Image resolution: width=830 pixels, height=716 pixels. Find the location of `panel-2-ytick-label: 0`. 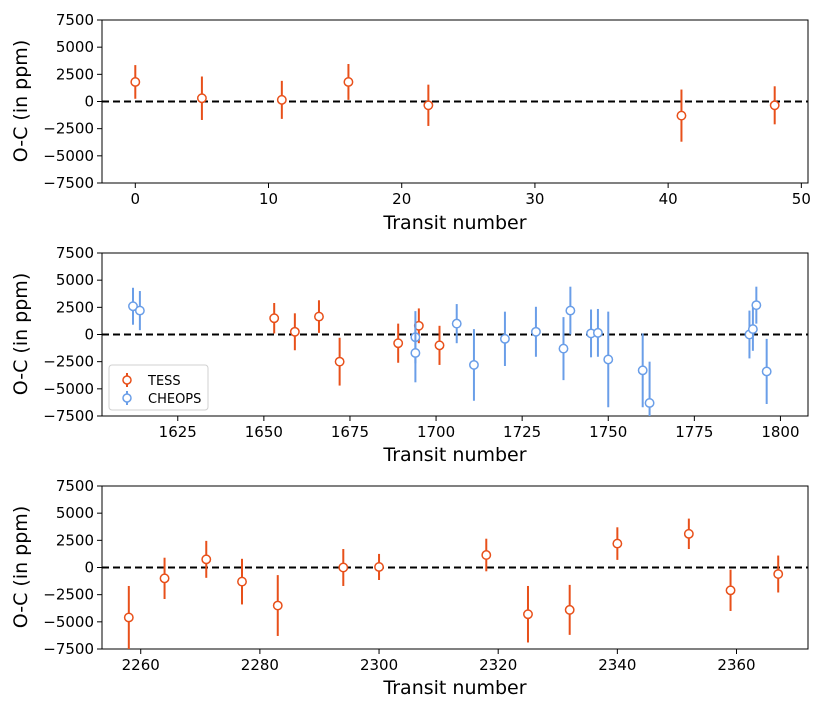

panel-2-ytick-label: 0 is located at coordinates (89, 335).